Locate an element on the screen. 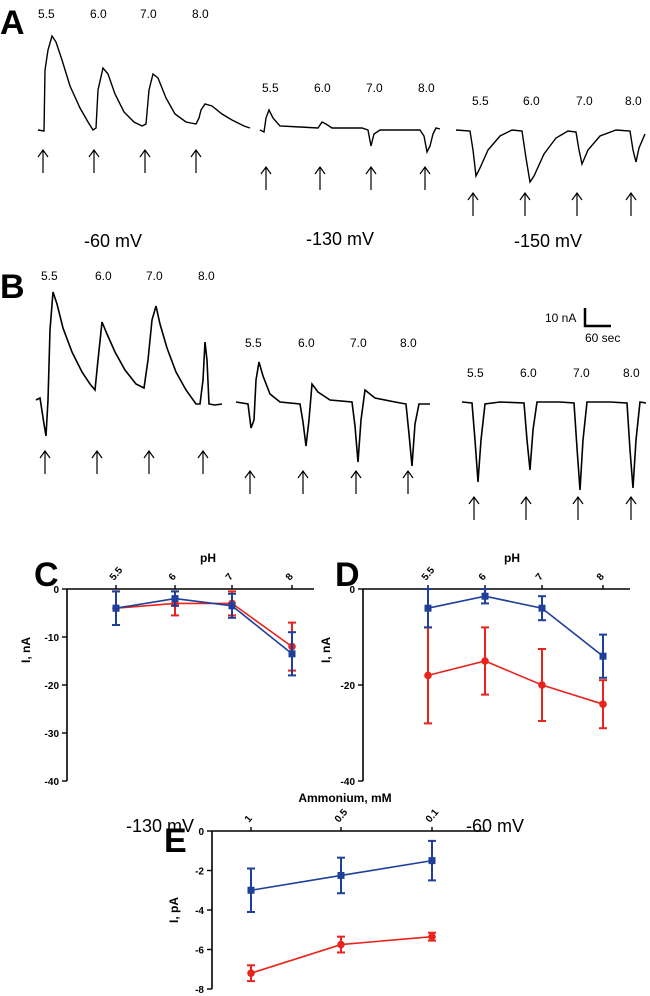 This screenshot has height=996, width=650. chart-c: C 5.5 6 7 8 0 -10 -20 -30 -40 pH I, nA -130 mV is located at coordinates (166, 693).